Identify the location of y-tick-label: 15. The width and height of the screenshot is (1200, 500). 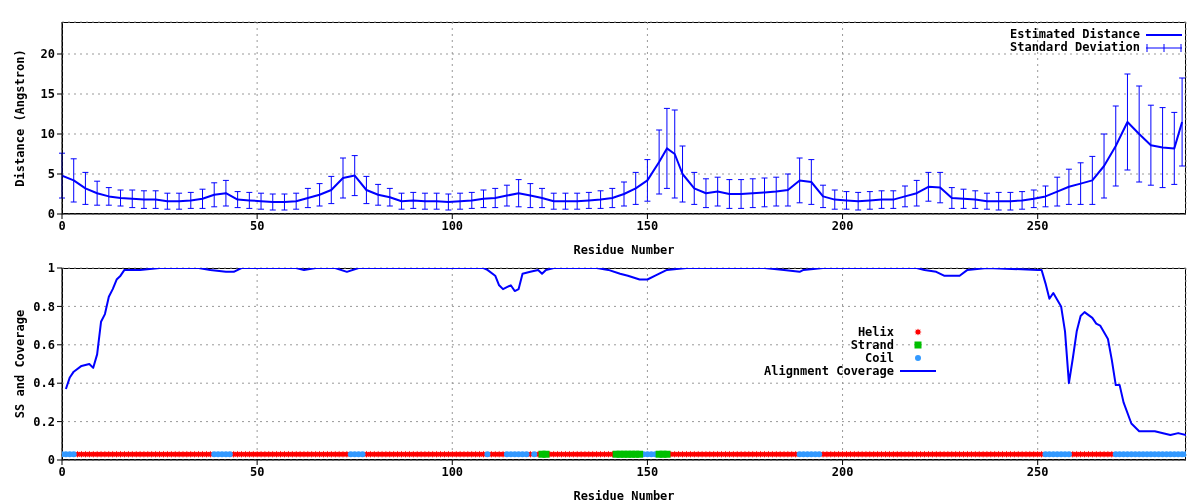
(47, 94).